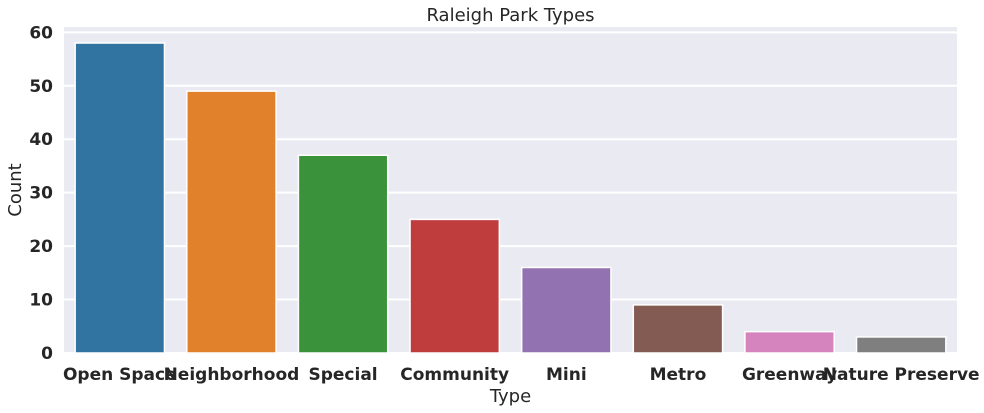 The width and height of the screenshot is (984, 413). I want to click on y-tick-label: 0, so click(47, 354).